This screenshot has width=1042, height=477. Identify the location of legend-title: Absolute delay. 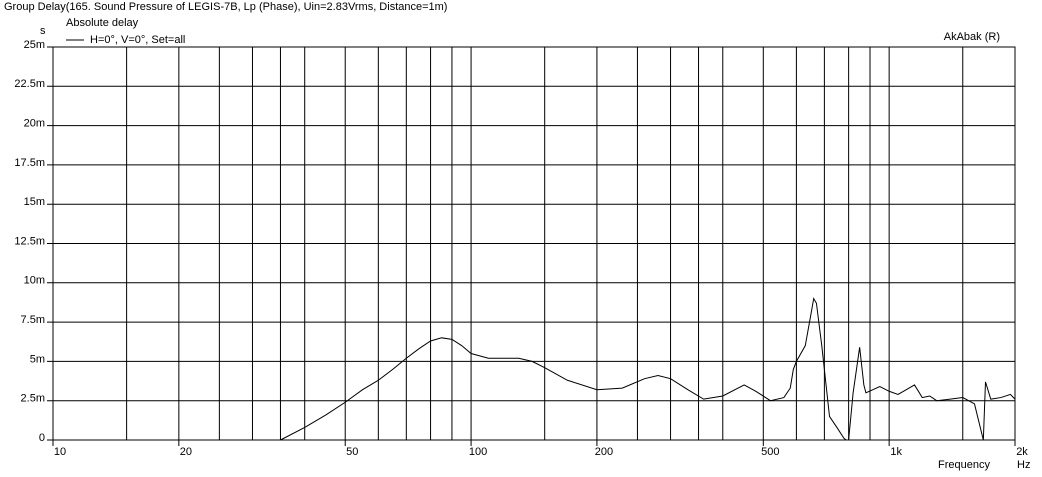
(102, 23).